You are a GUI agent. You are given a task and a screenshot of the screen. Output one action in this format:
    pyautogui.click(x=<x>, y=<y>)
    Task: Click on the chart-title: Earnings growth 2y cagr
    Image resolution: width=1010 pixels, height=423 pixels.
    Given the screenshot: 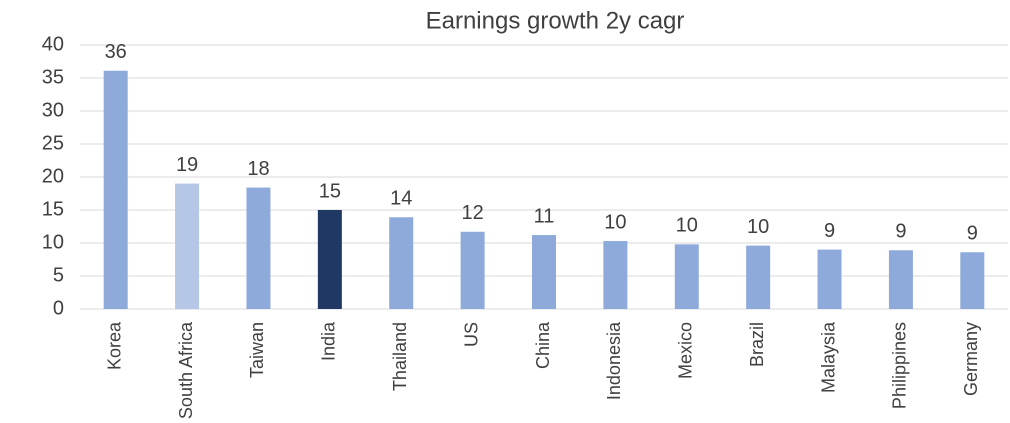 What is the action you would take?
    pyautogui.click(x=555, y=20)
    